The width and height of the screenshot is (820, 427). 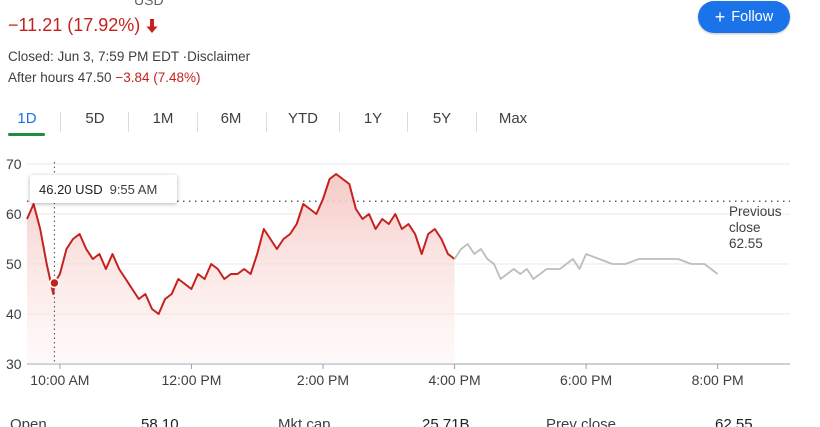 What do you see at coordinates (303, 118) in the screenshot?
I see `tab-ytd: YTD` at bounding box center [303, 118].